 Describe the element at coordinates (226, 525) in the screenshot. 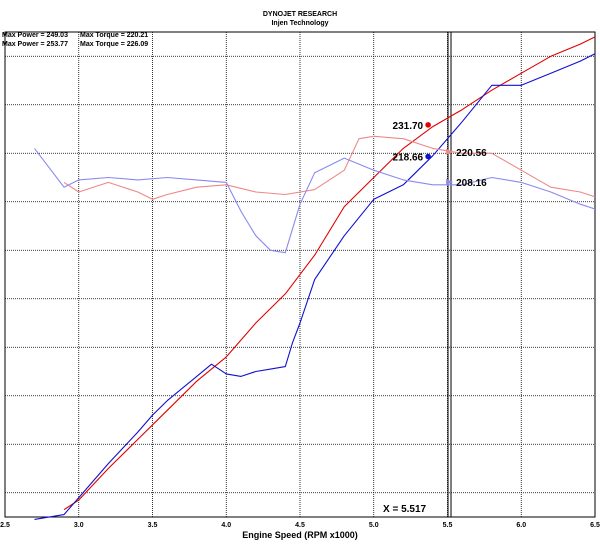

I see `x-tick-label: 4.0` at that location.